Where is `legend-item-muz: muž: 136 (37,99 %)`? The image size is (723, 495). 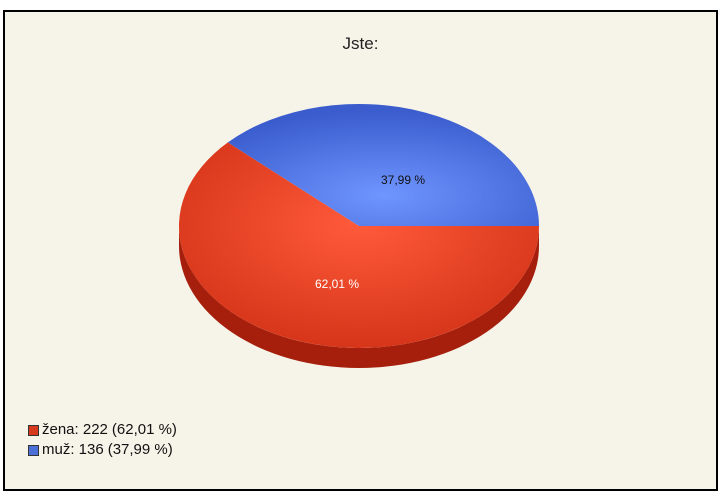
legend-item-muz: muž: 136 (37,99 %) is located at coordinates (102, 450).